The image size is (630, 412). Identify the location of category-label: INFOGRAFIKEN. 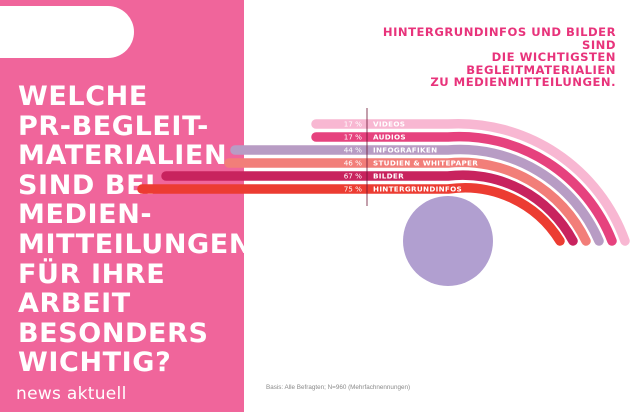
(405, 150).